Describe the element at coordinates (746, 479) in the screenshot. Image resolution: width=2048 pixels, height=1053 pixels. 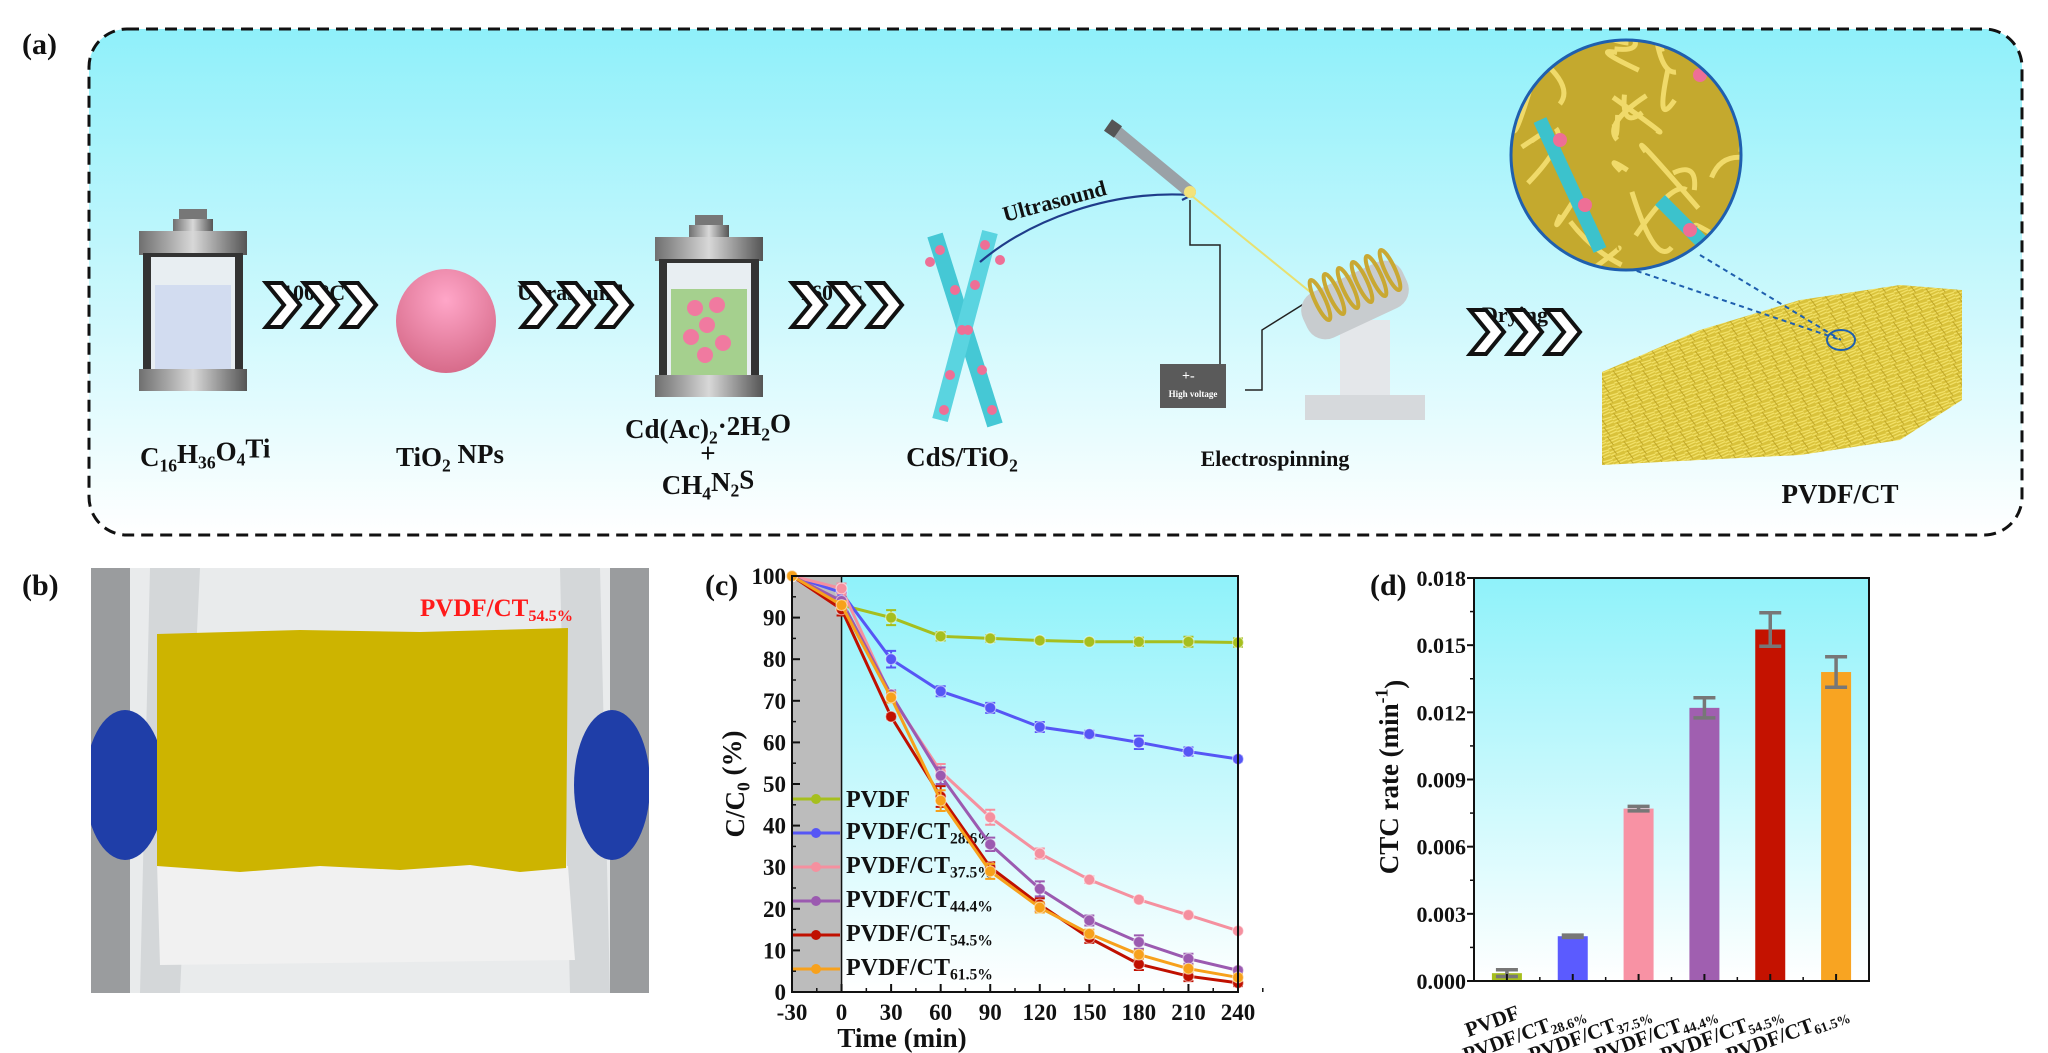
I see `text-segment: S` at that location.